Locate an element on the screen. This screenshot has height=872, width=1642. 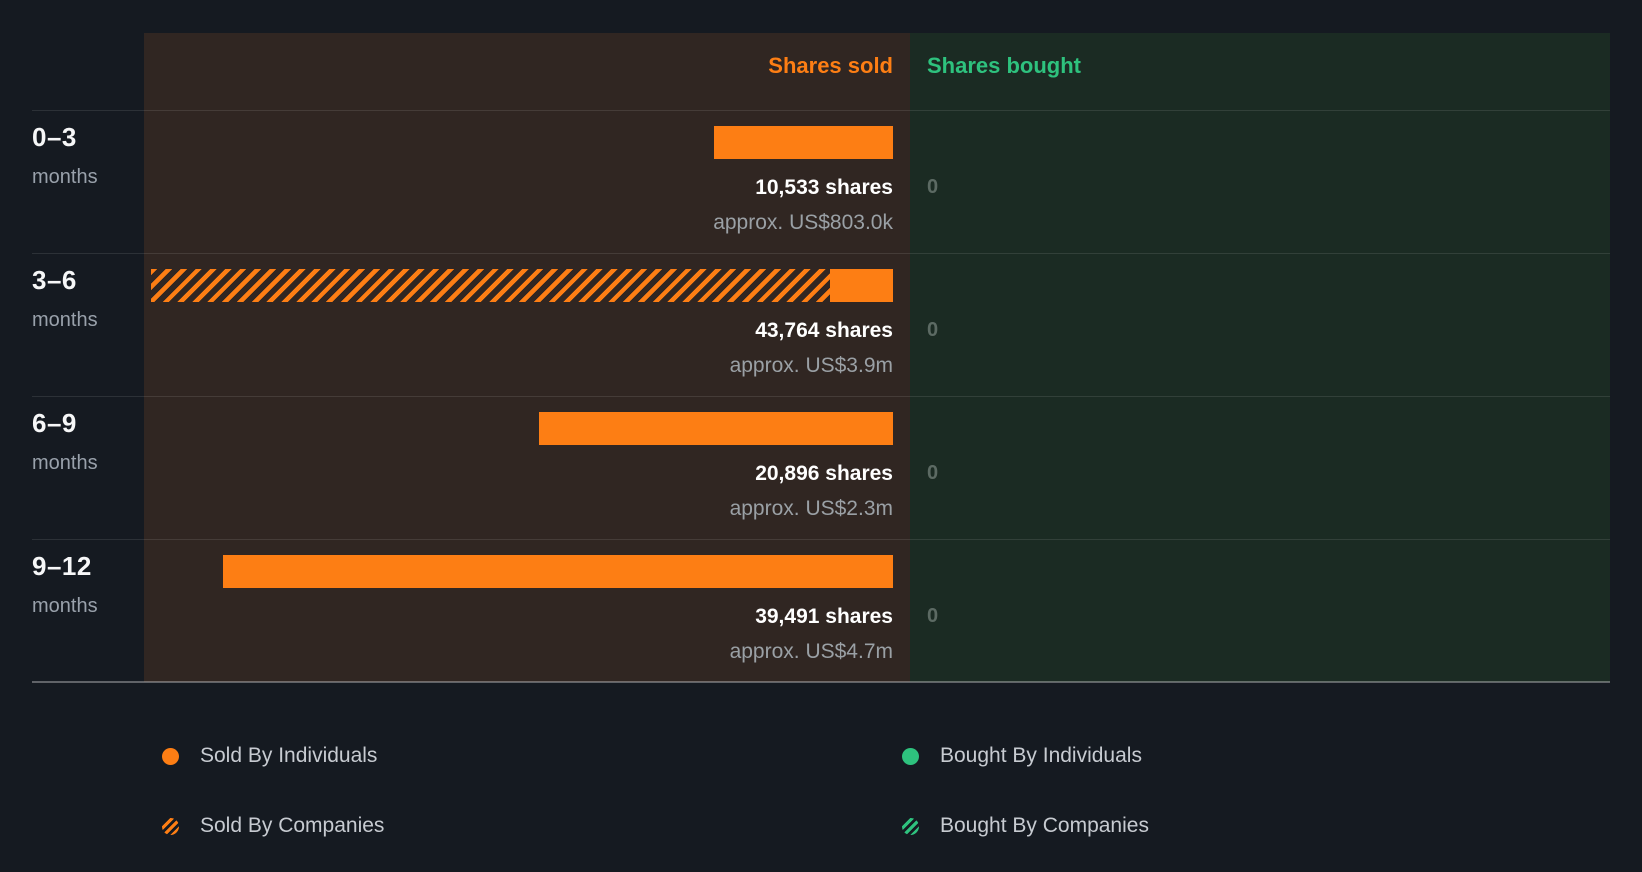
period-label: 0–3 is located at coordinates (54, 137).